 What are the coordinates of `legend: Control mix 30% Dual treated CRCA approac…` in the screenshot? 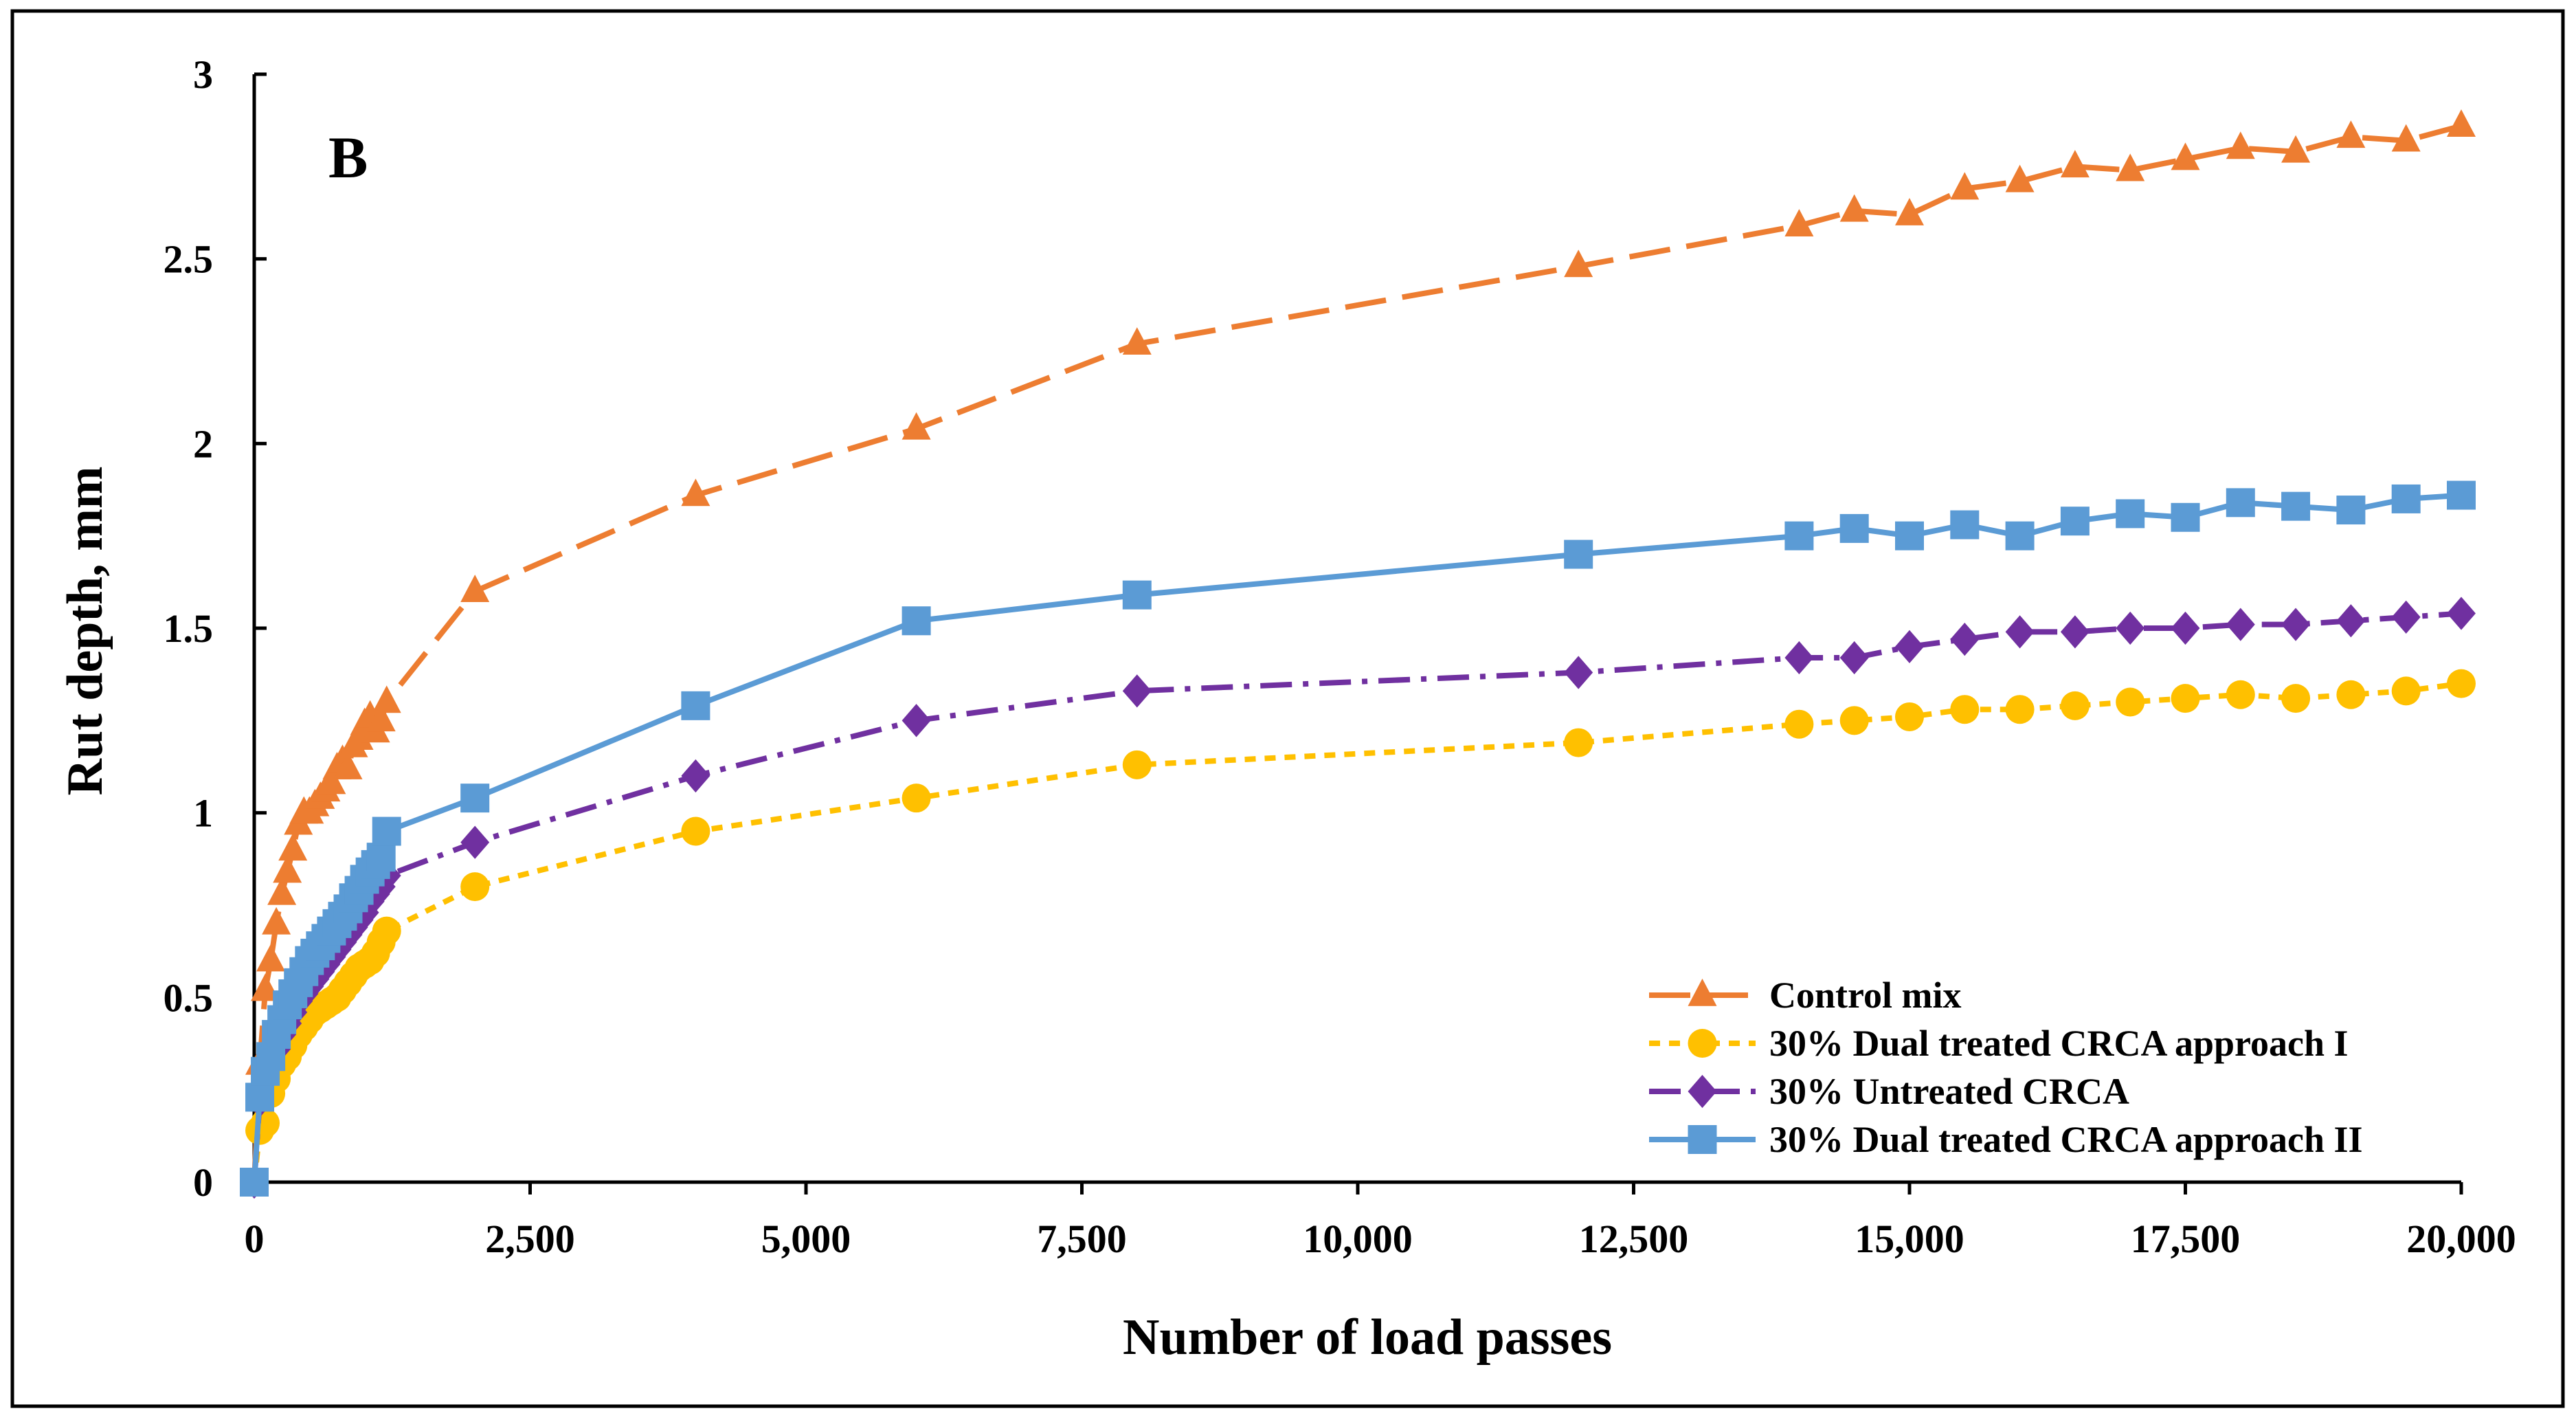 It's located at (2006, 1067).